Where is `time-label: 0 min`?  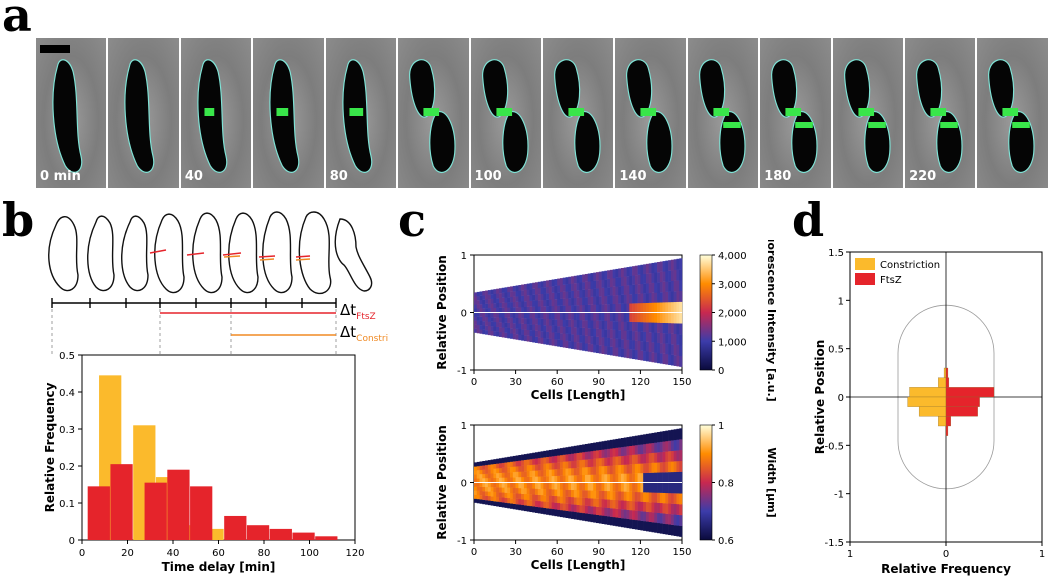
time-label: 0 min is located at coordinates (60, 176).